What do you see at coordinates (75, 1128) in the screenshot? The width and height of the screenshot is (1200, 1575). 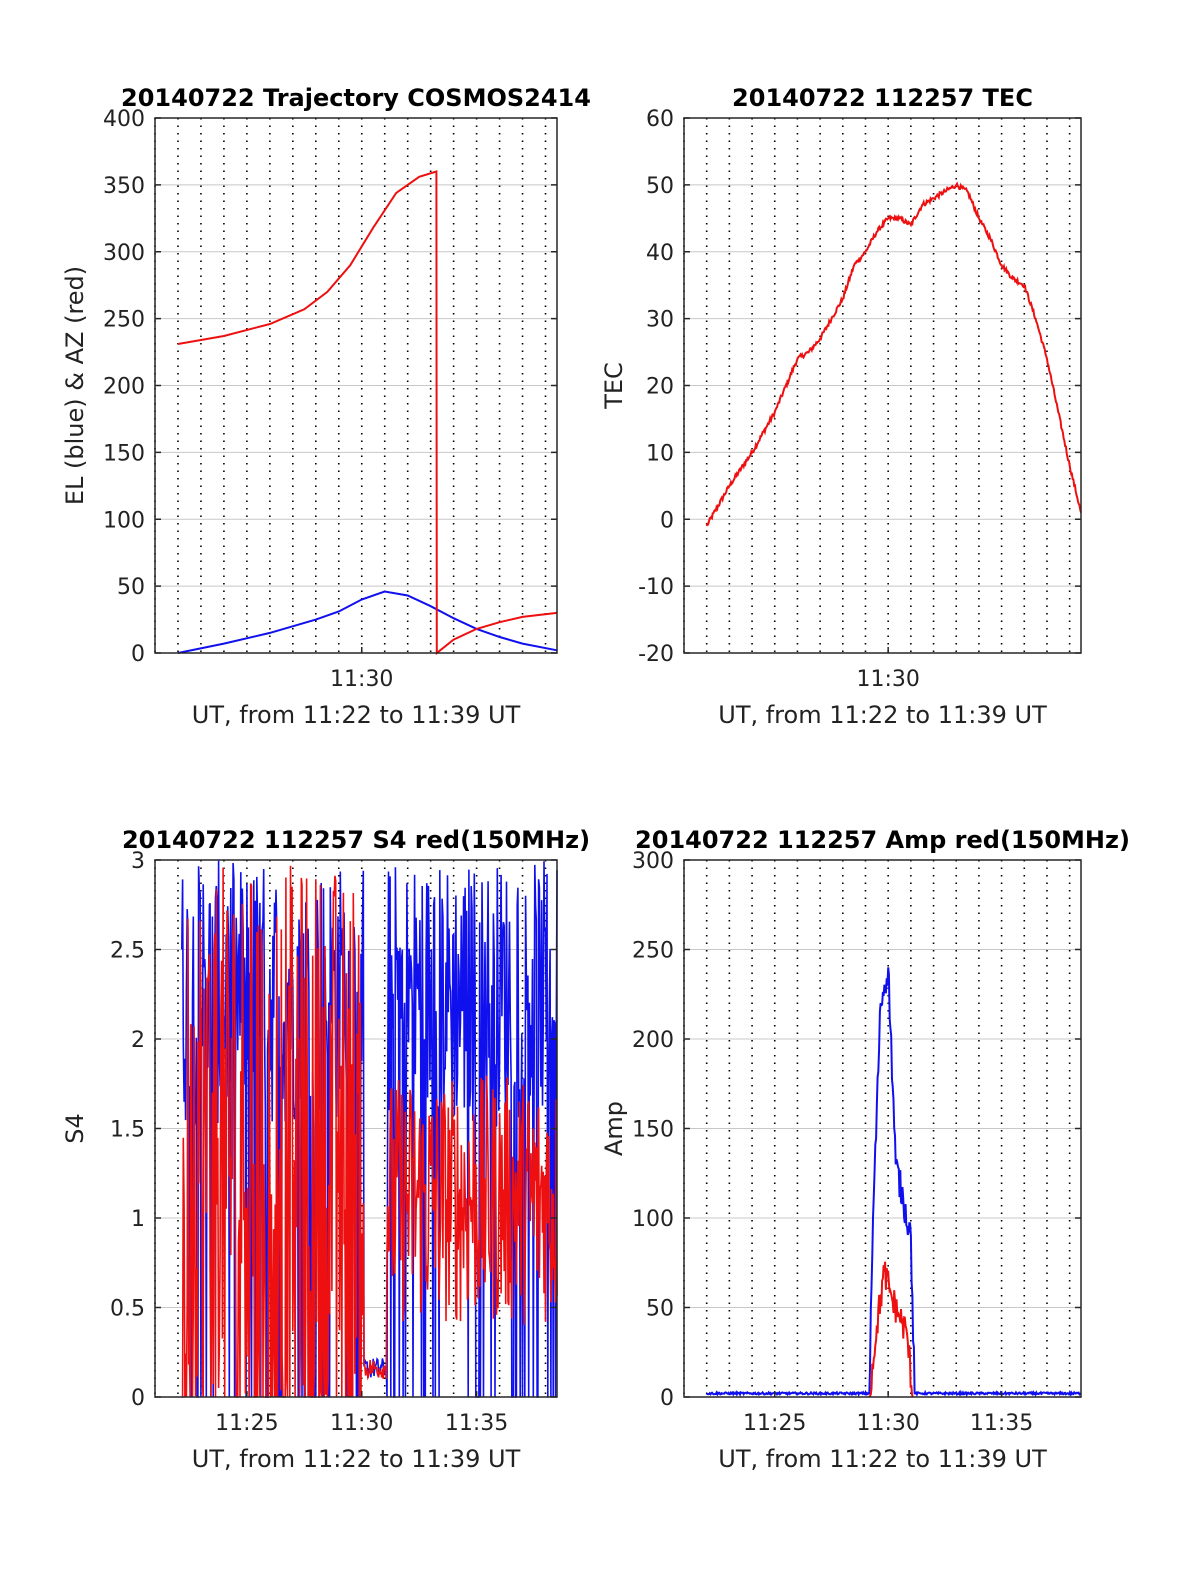 I see `y-axis-label: S4` at bounding box center [75, 1128].